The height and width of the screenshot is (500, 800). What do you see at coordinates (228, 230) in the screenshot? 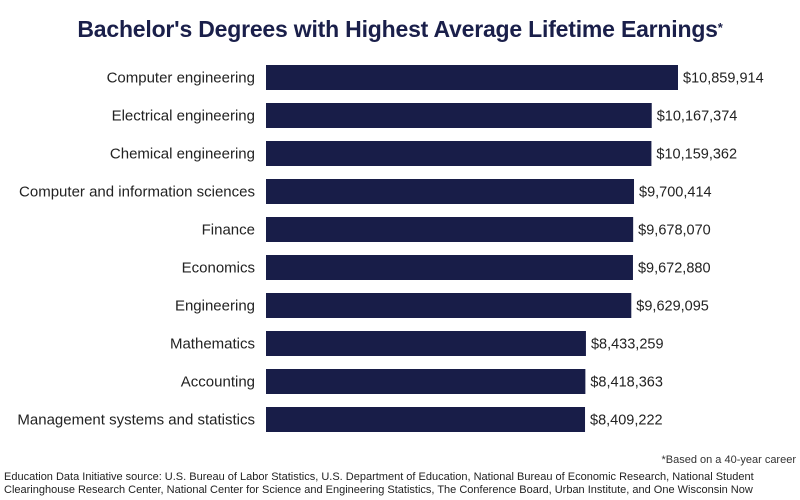
I see `category-label: Finance` at bounding box center [228, 230].